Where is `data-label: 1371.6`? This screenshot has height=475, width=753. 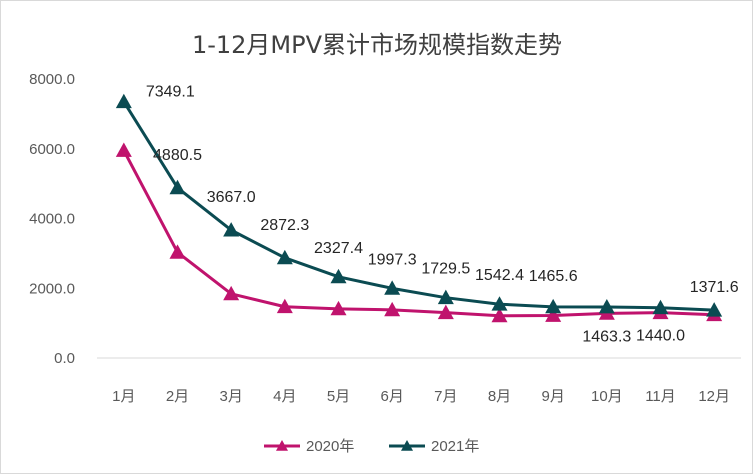
data-label: 1371.6 is located at coordinates (714, 287).